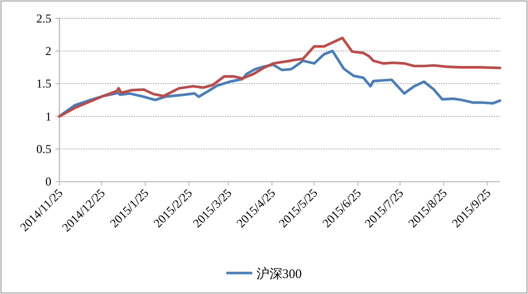  Describe the element at coordinates (48, 181) in the screenshot. I see `y-tick-label: 0` at that location.